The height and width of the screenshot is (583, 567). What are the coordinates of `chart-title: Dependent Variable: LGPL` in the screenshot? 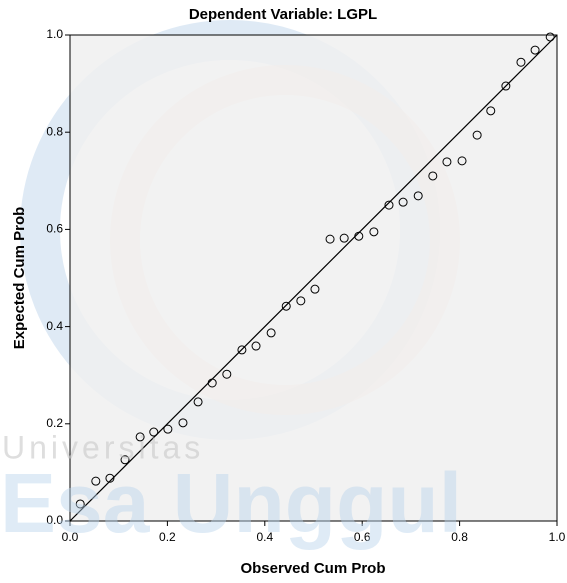 It's located at (283, 14).